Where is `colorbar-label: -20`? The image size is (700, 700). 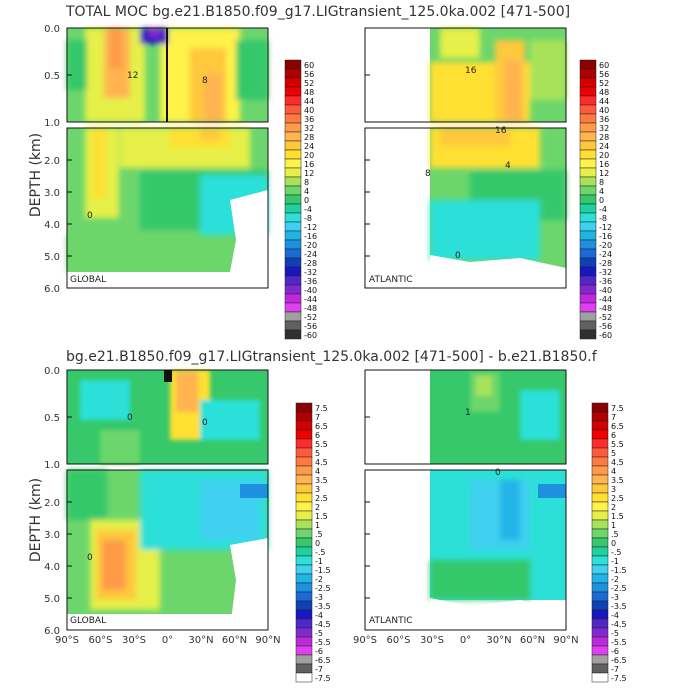 colorbar-label: -20 is located at coordinates (310, 245).